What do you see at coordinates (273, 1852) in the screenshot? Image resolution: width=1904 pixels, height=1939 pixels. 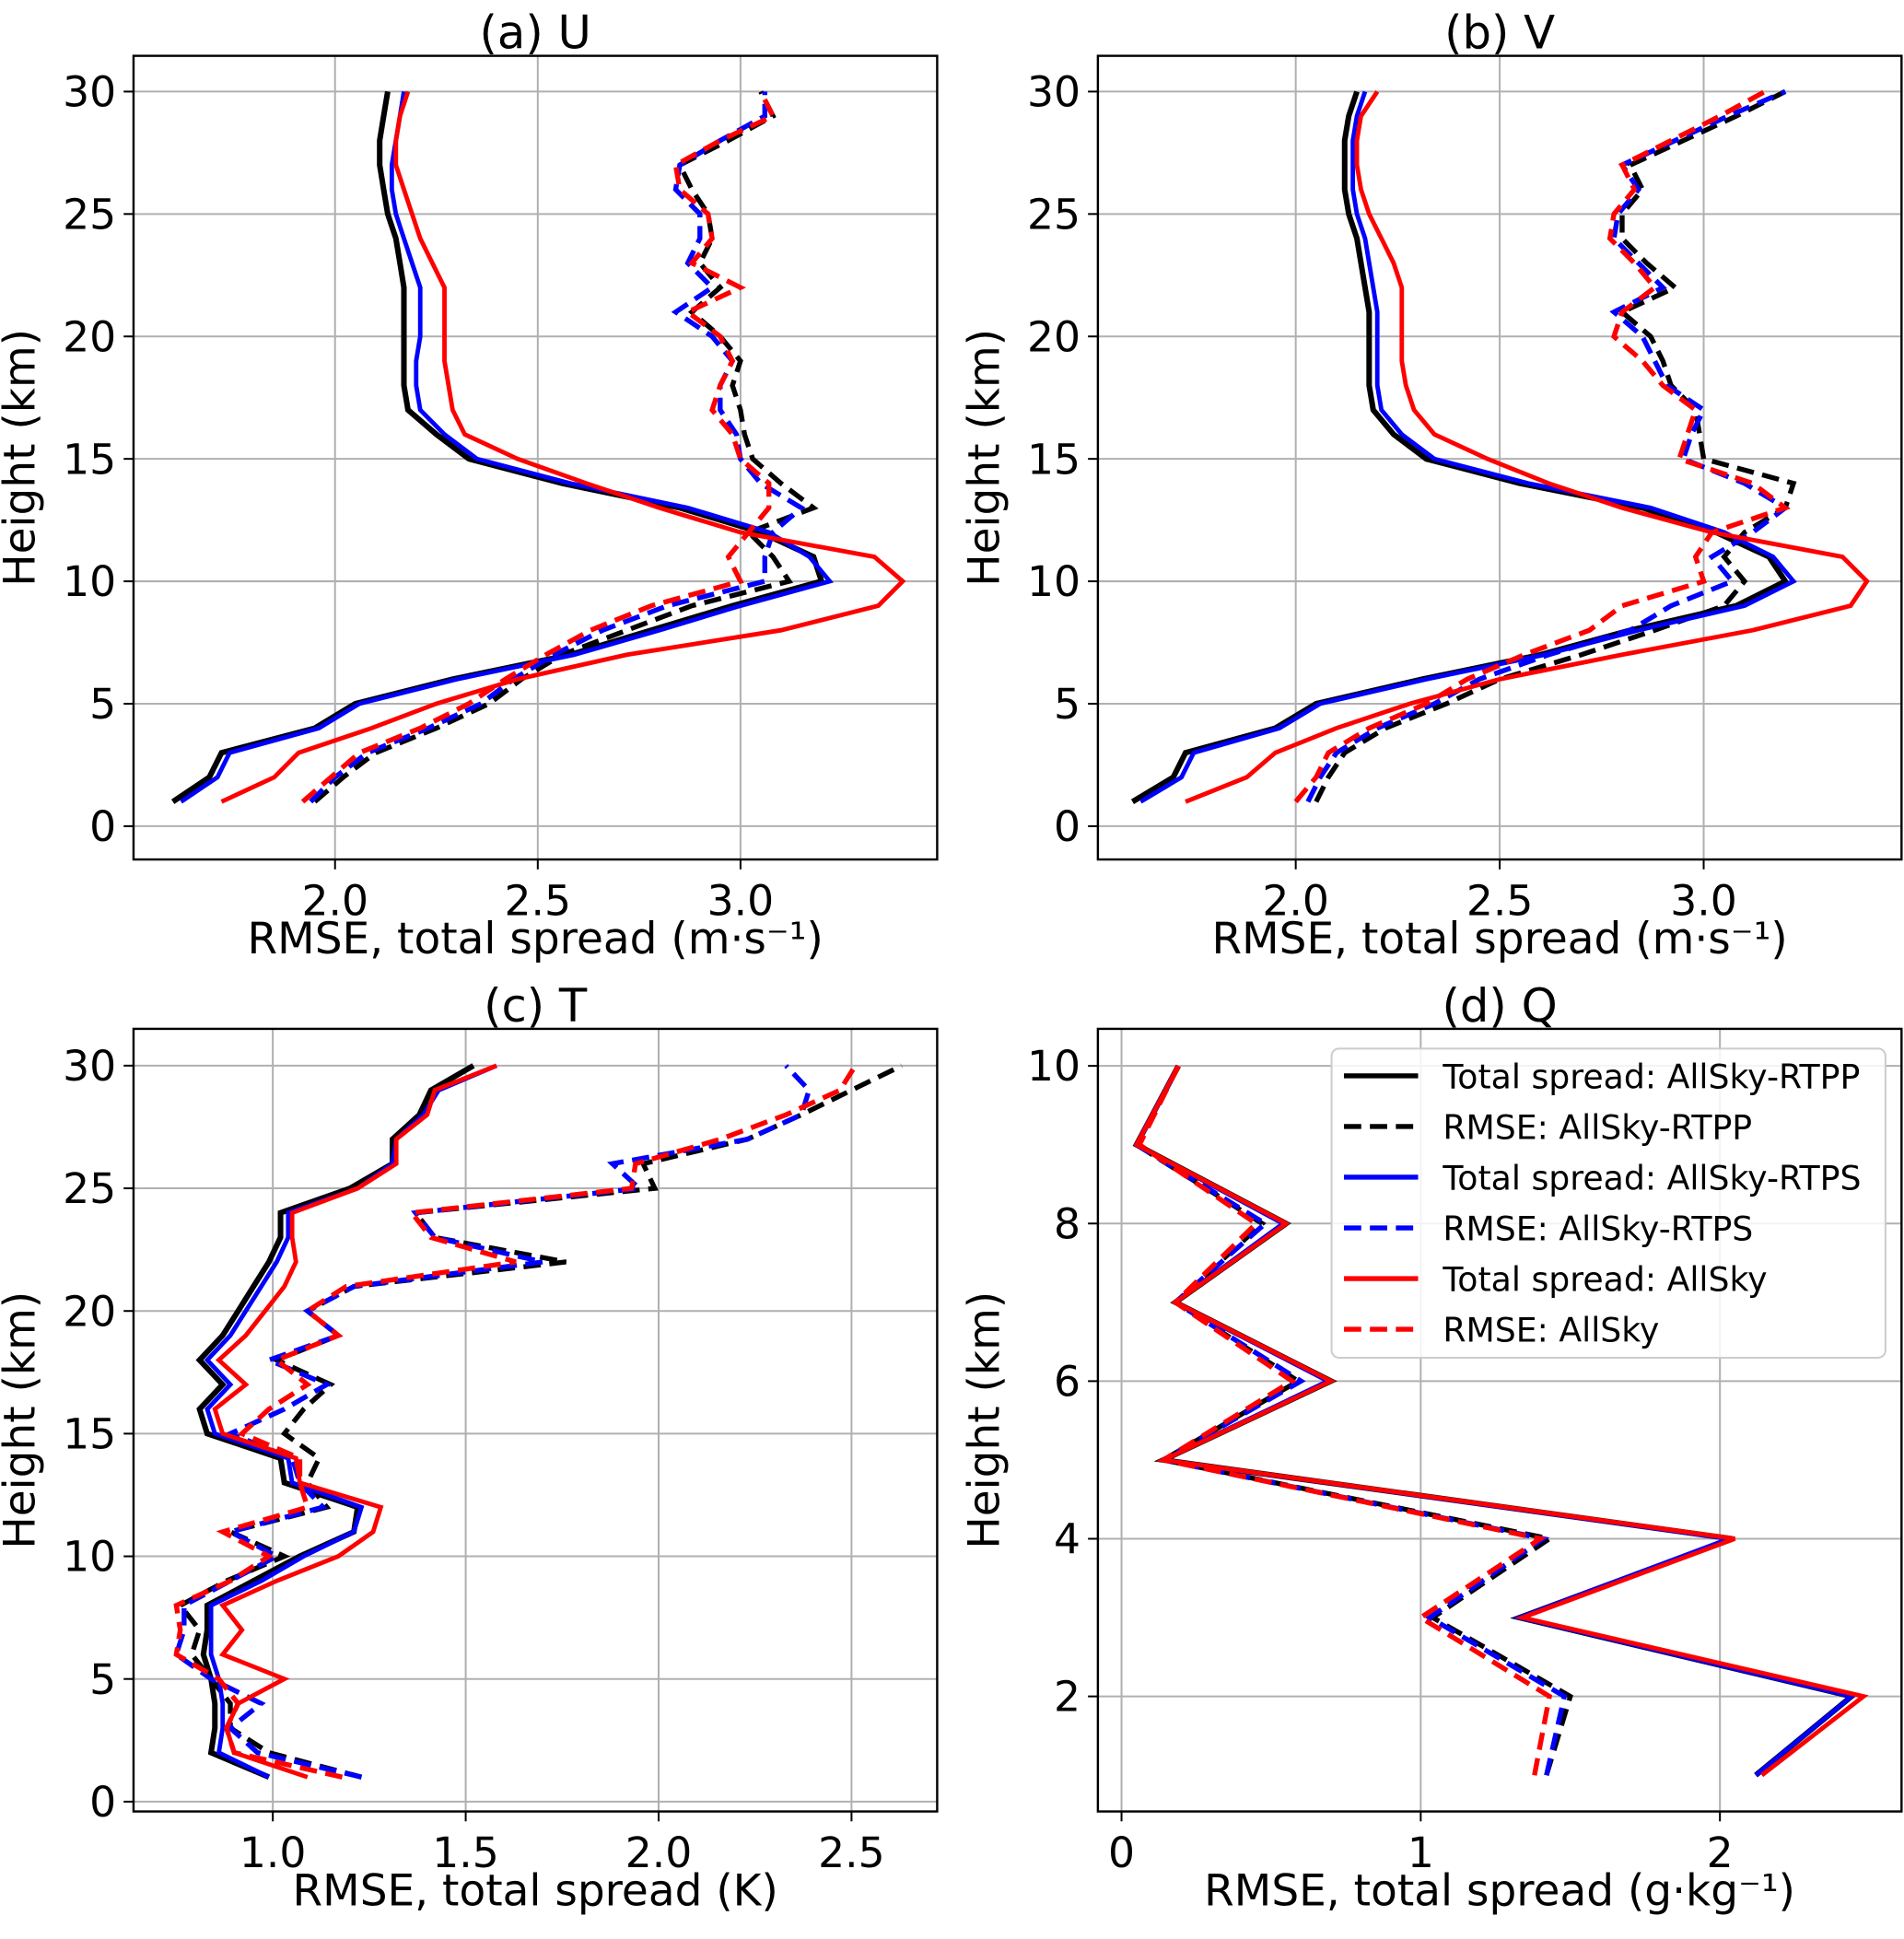 I see `x-tick-label: 1.0` at bounding box center [273, 1852].